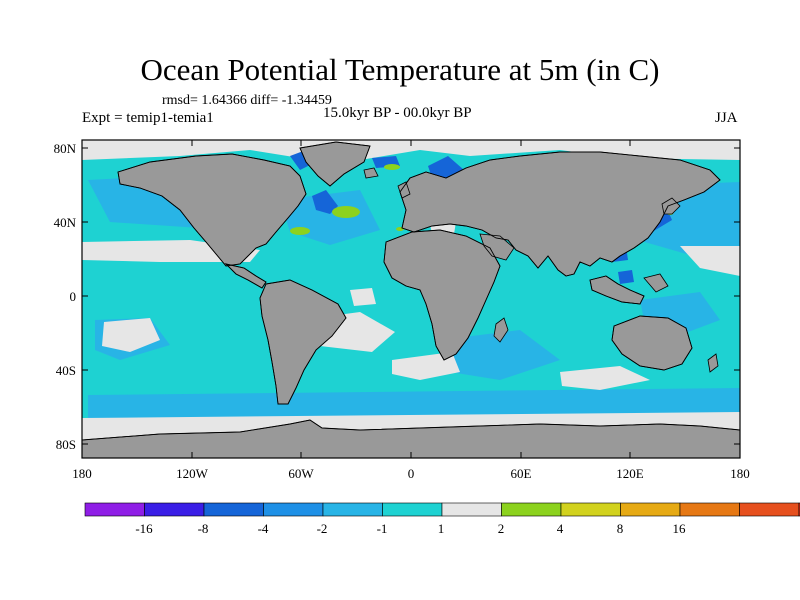  I want to click on colorbar-label: 4, so click(560, 528).